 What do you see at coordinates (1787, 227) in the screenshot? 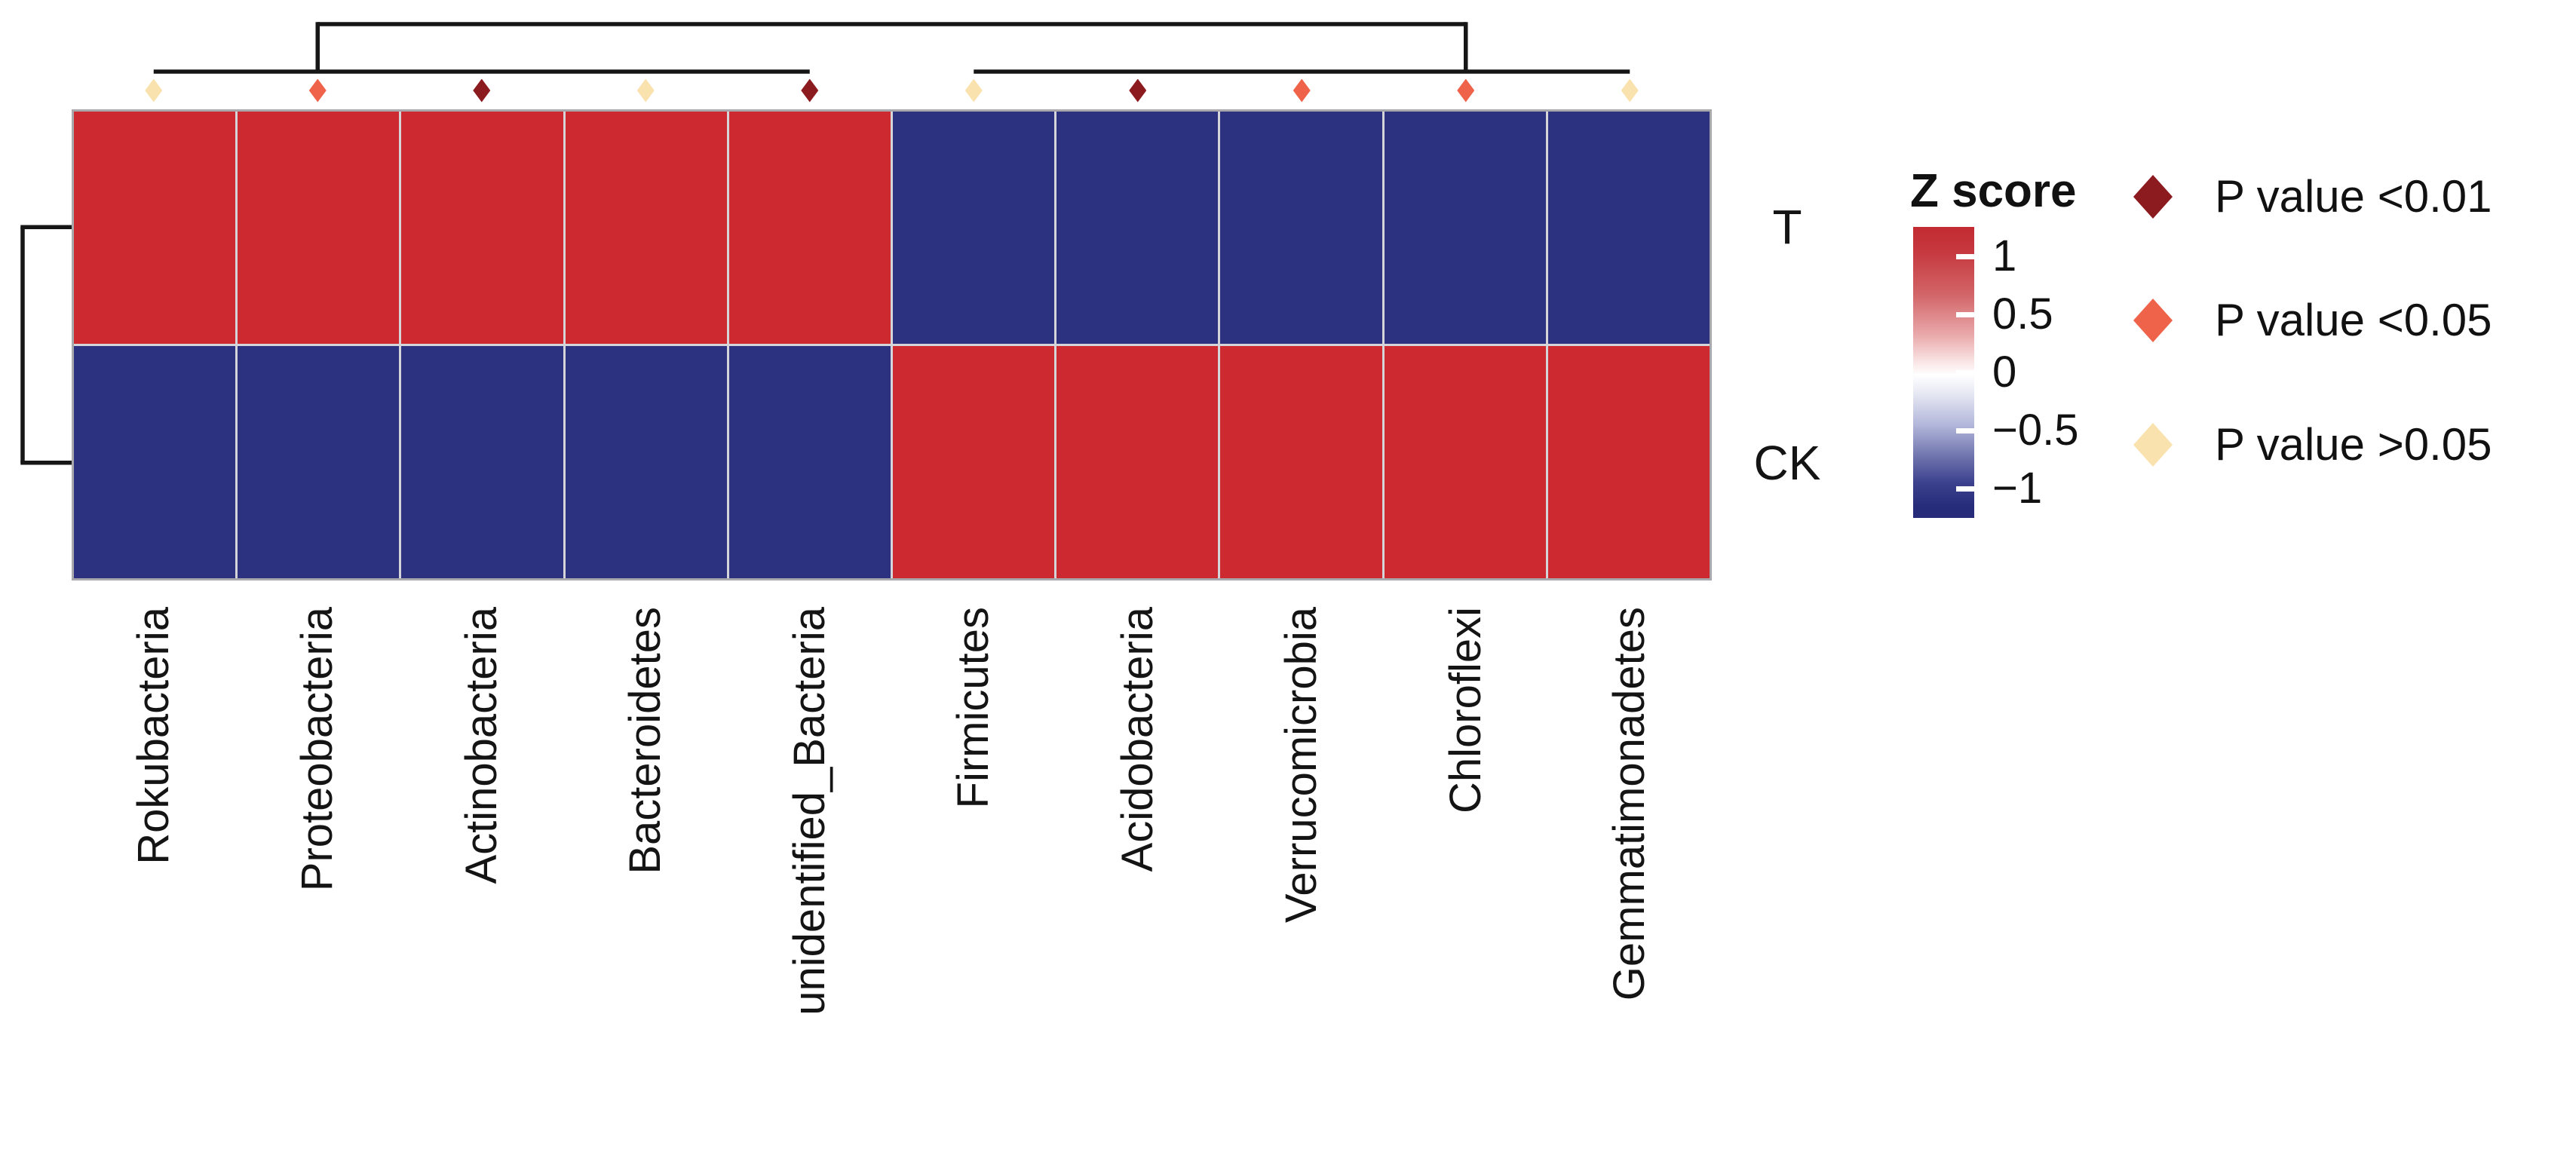
I see `row-label-T: T` at bounding box center [1787, 227].